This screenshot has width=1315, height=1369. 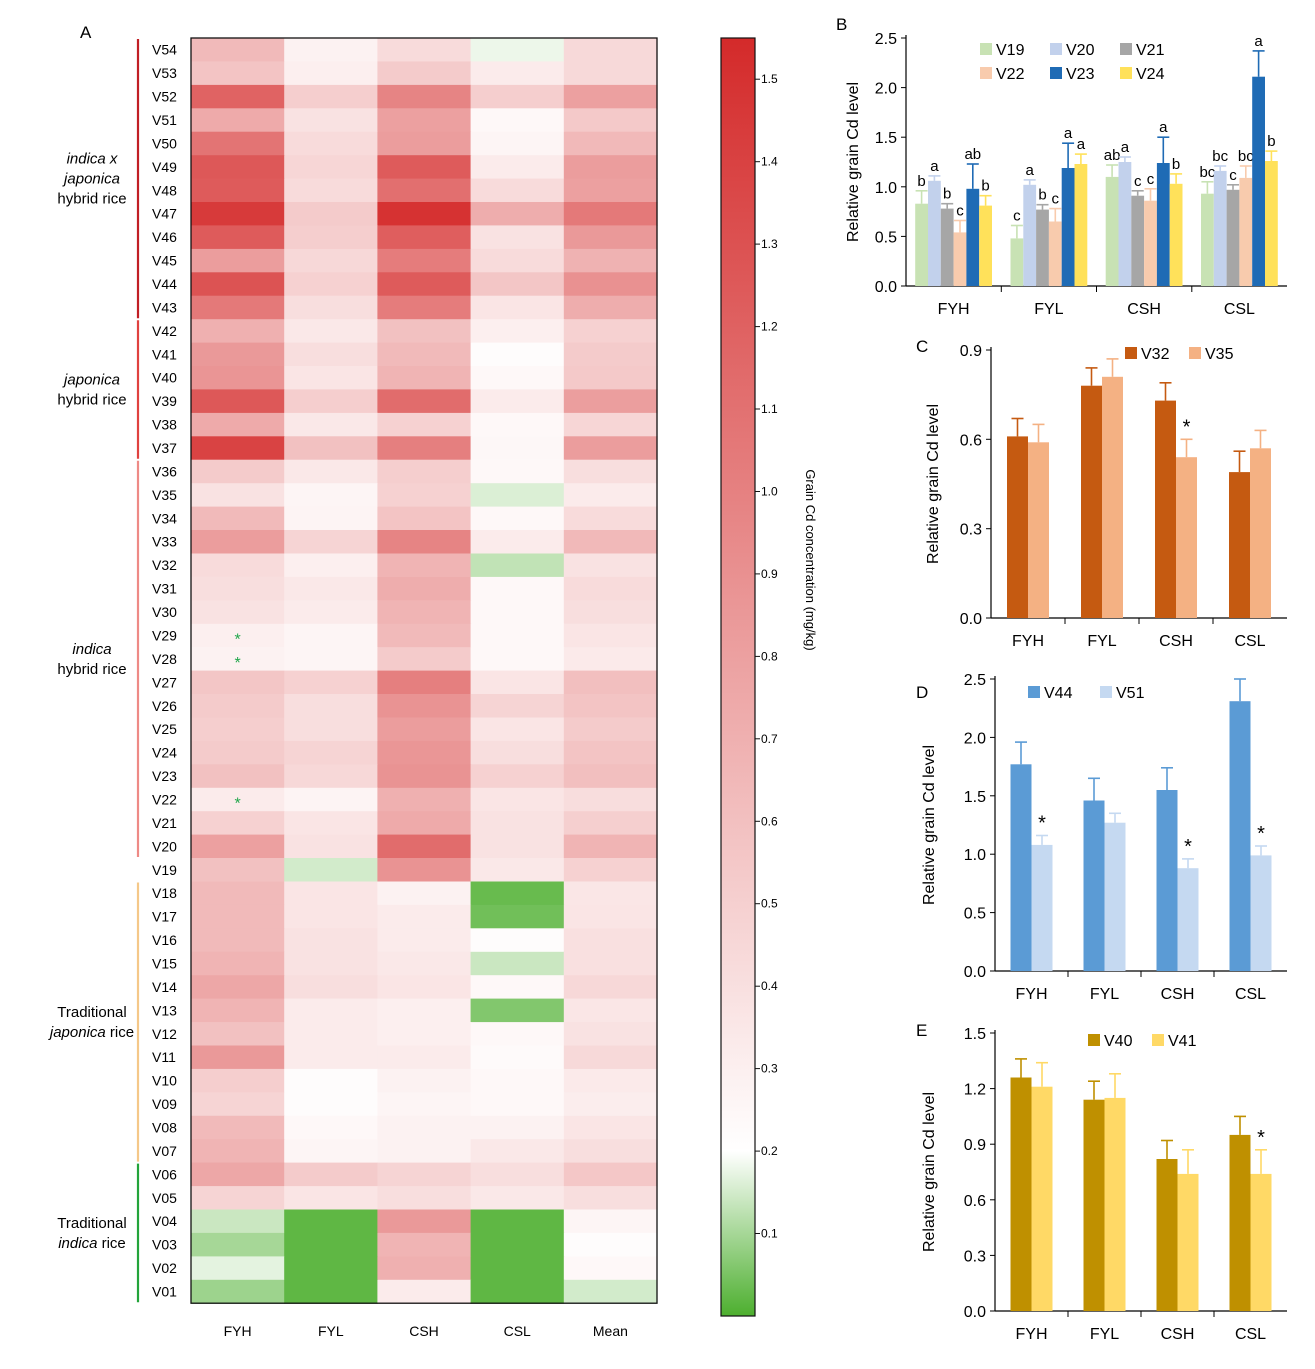 What do you see at coordinates (164, 659) in the screenshot?
I see `row-label: V28` at bounding box center [164, 659].